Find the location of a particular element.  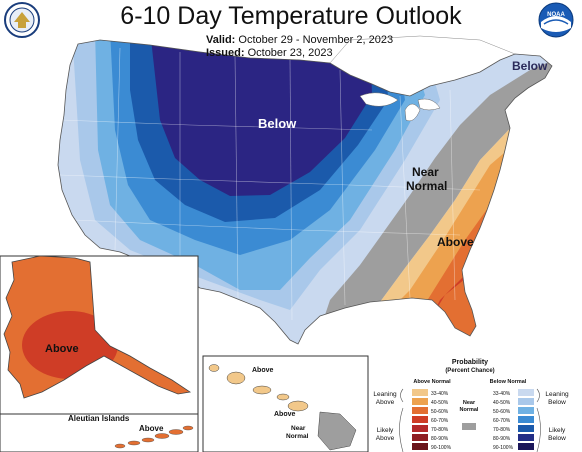

legend-leaning-below-2: Below is located at coordinates (557, 402).